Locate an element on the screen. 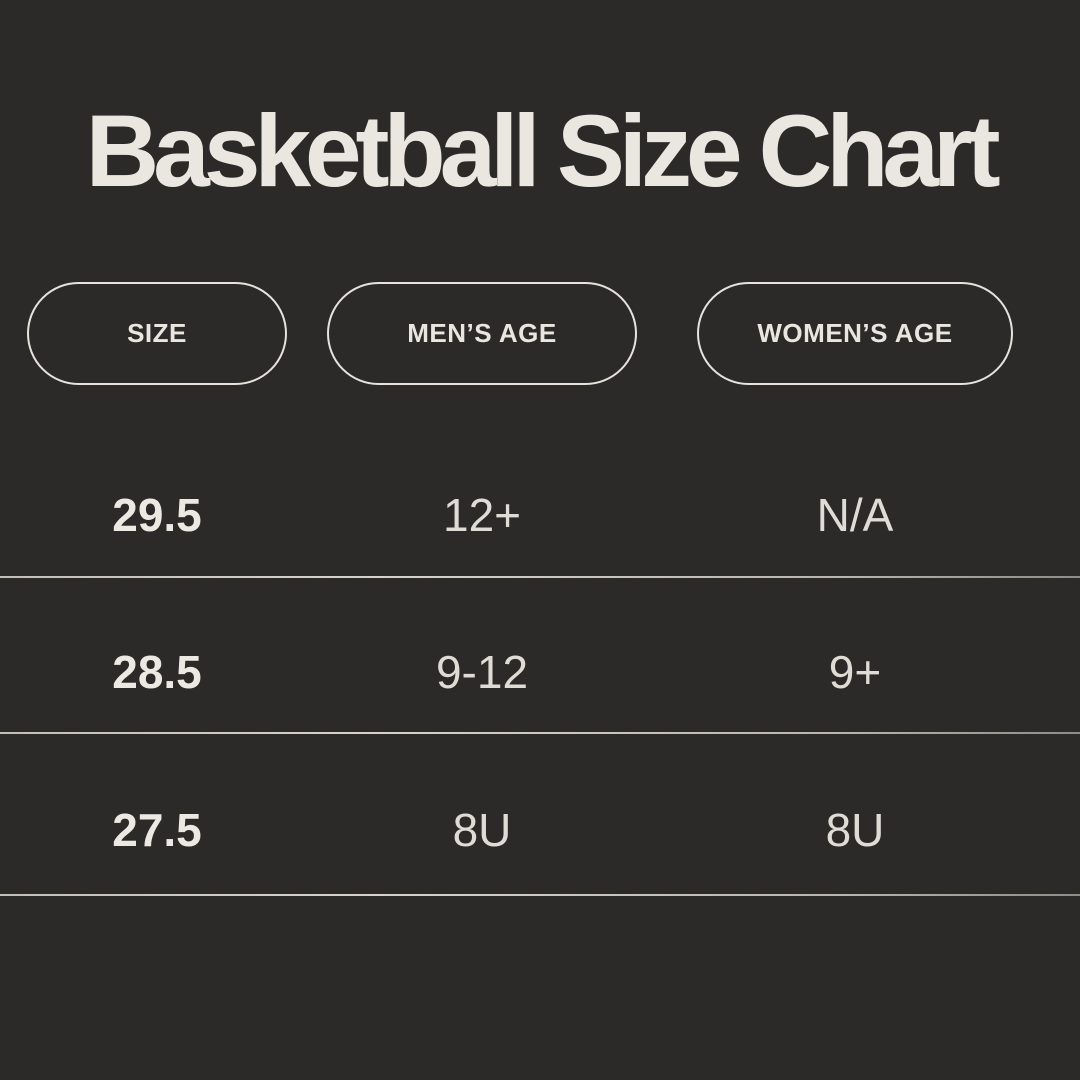 The width and height of the screenshot is (1080, 1080). cell-womens-age: 8U is located at coordinates (855, 830).